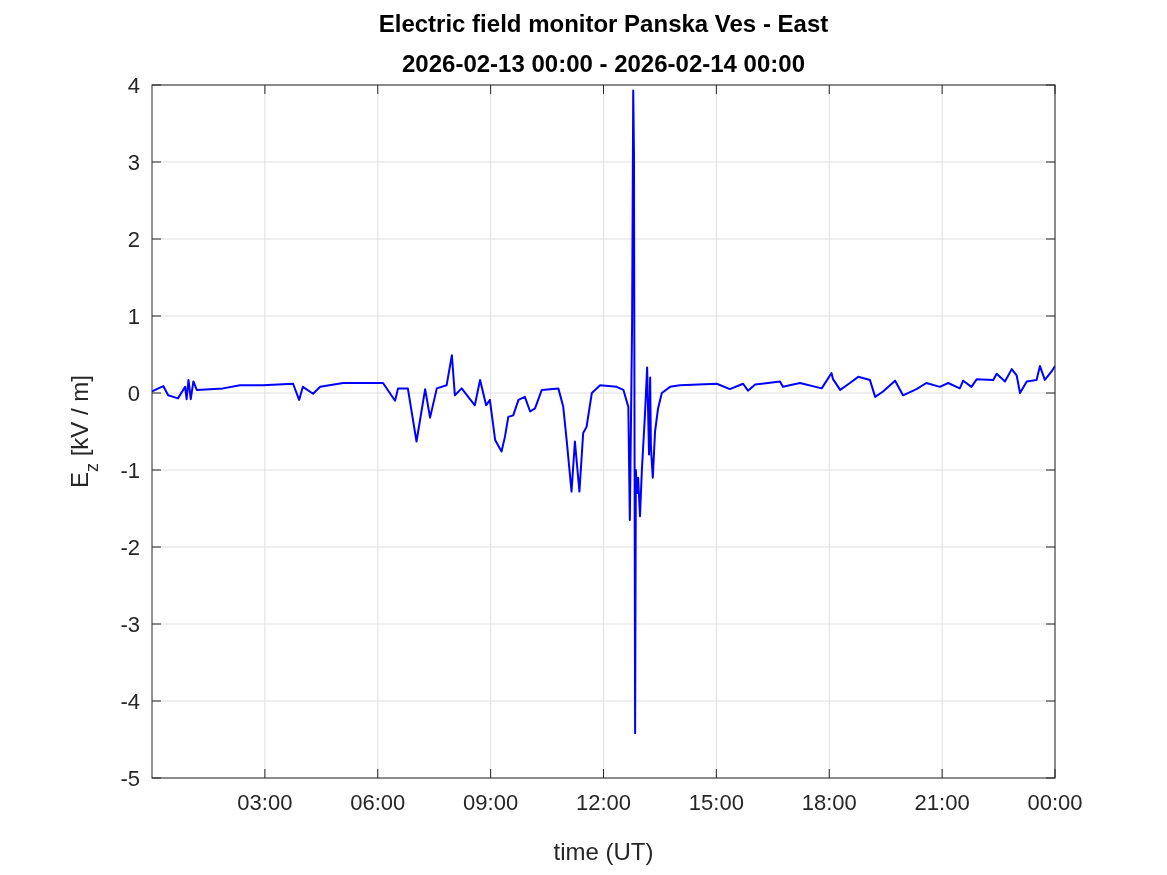 The height and width of the screenshot is (875, 1167). What do you see at coordinates (378, 802) in the screenshot?
I see `x-tick-label: 06:00` at bounding box center [378, 802].